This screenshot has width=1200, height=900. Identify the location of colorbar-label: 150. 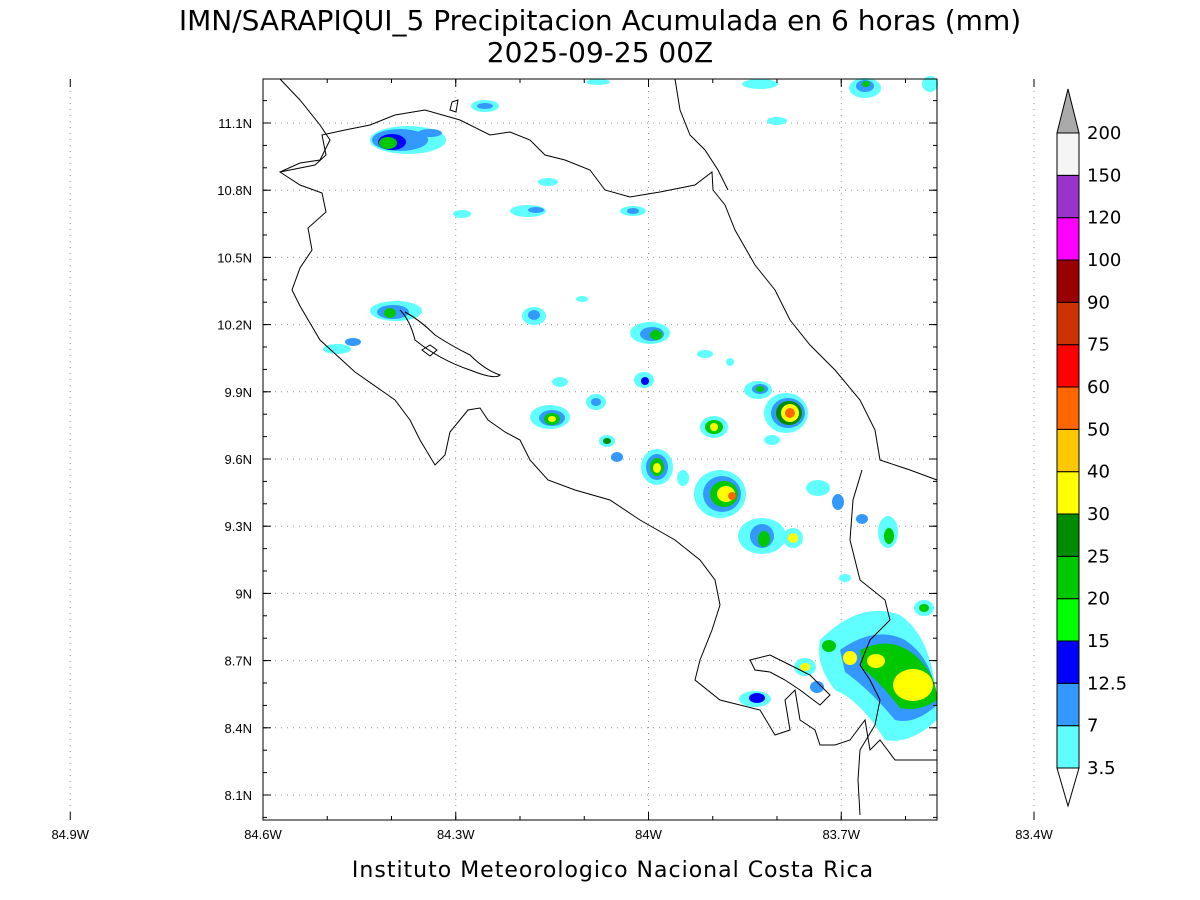
(1104, 175).